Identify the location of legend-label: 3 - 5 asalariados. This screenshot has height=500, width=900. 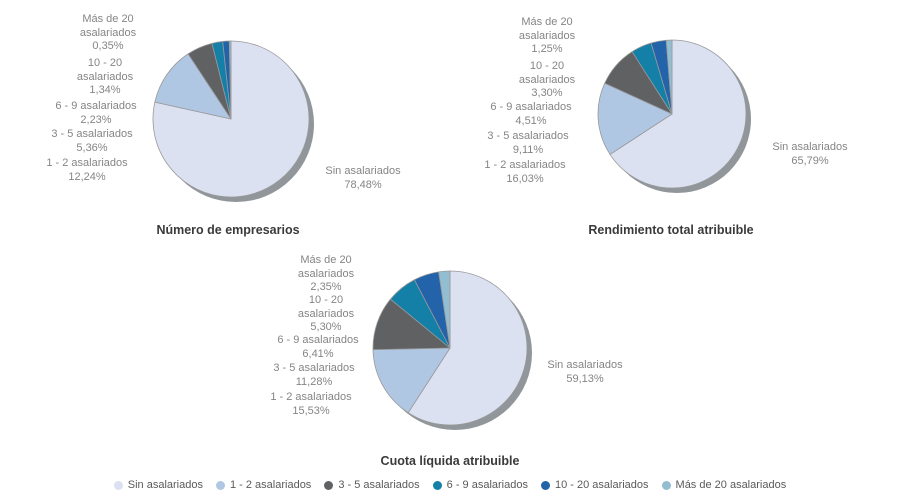
(379, 485).